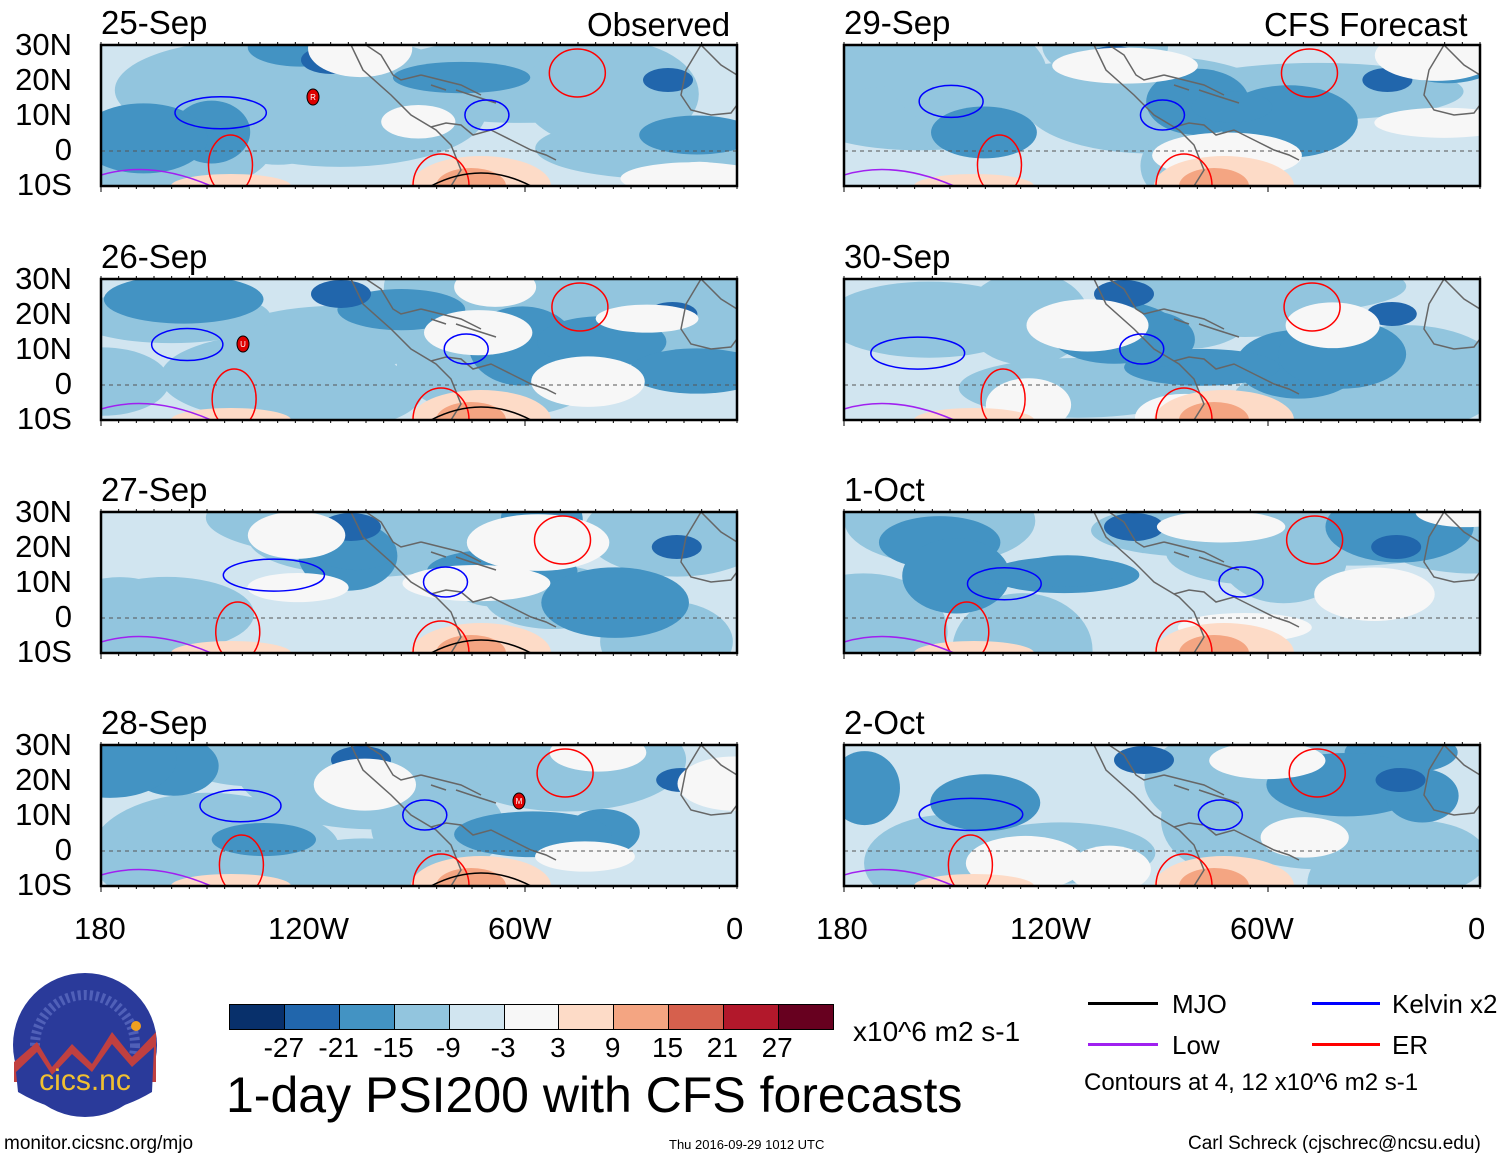  Describe the element at coordinates (897, 22) in the screenshot. I see `panel-date: 29-Sep` at that location.